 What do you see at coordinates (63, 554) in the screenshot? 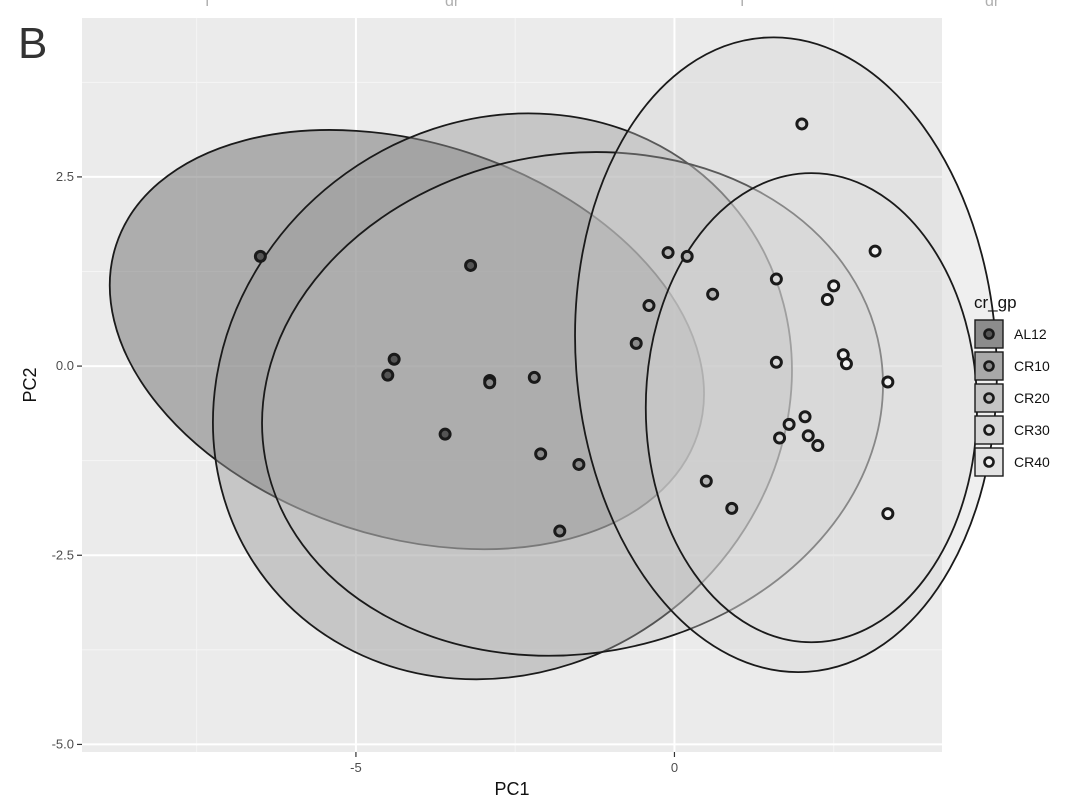
I see `y-tick-label: -2.5` at bounding box center [63, 554].